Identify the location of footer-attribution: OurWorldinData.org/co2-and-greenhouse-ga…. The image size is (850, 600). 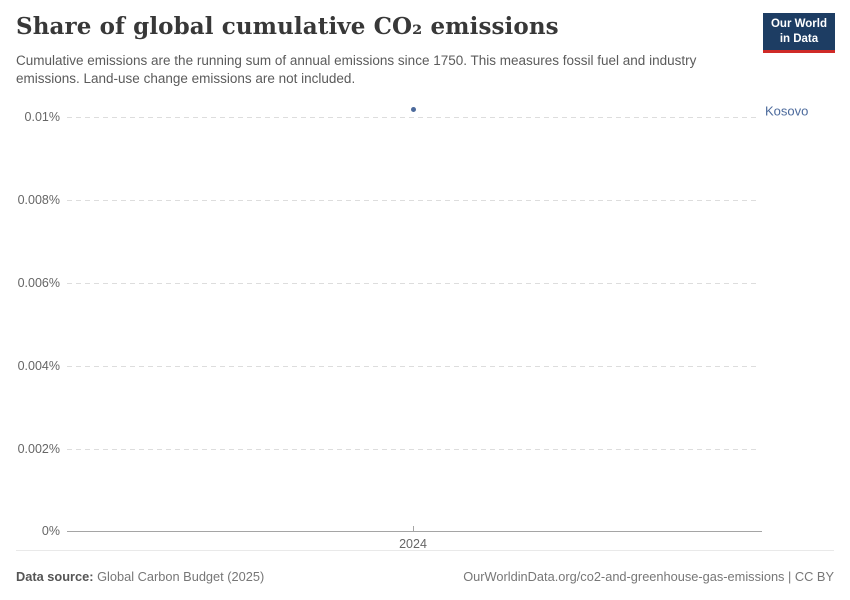
(648, 576).